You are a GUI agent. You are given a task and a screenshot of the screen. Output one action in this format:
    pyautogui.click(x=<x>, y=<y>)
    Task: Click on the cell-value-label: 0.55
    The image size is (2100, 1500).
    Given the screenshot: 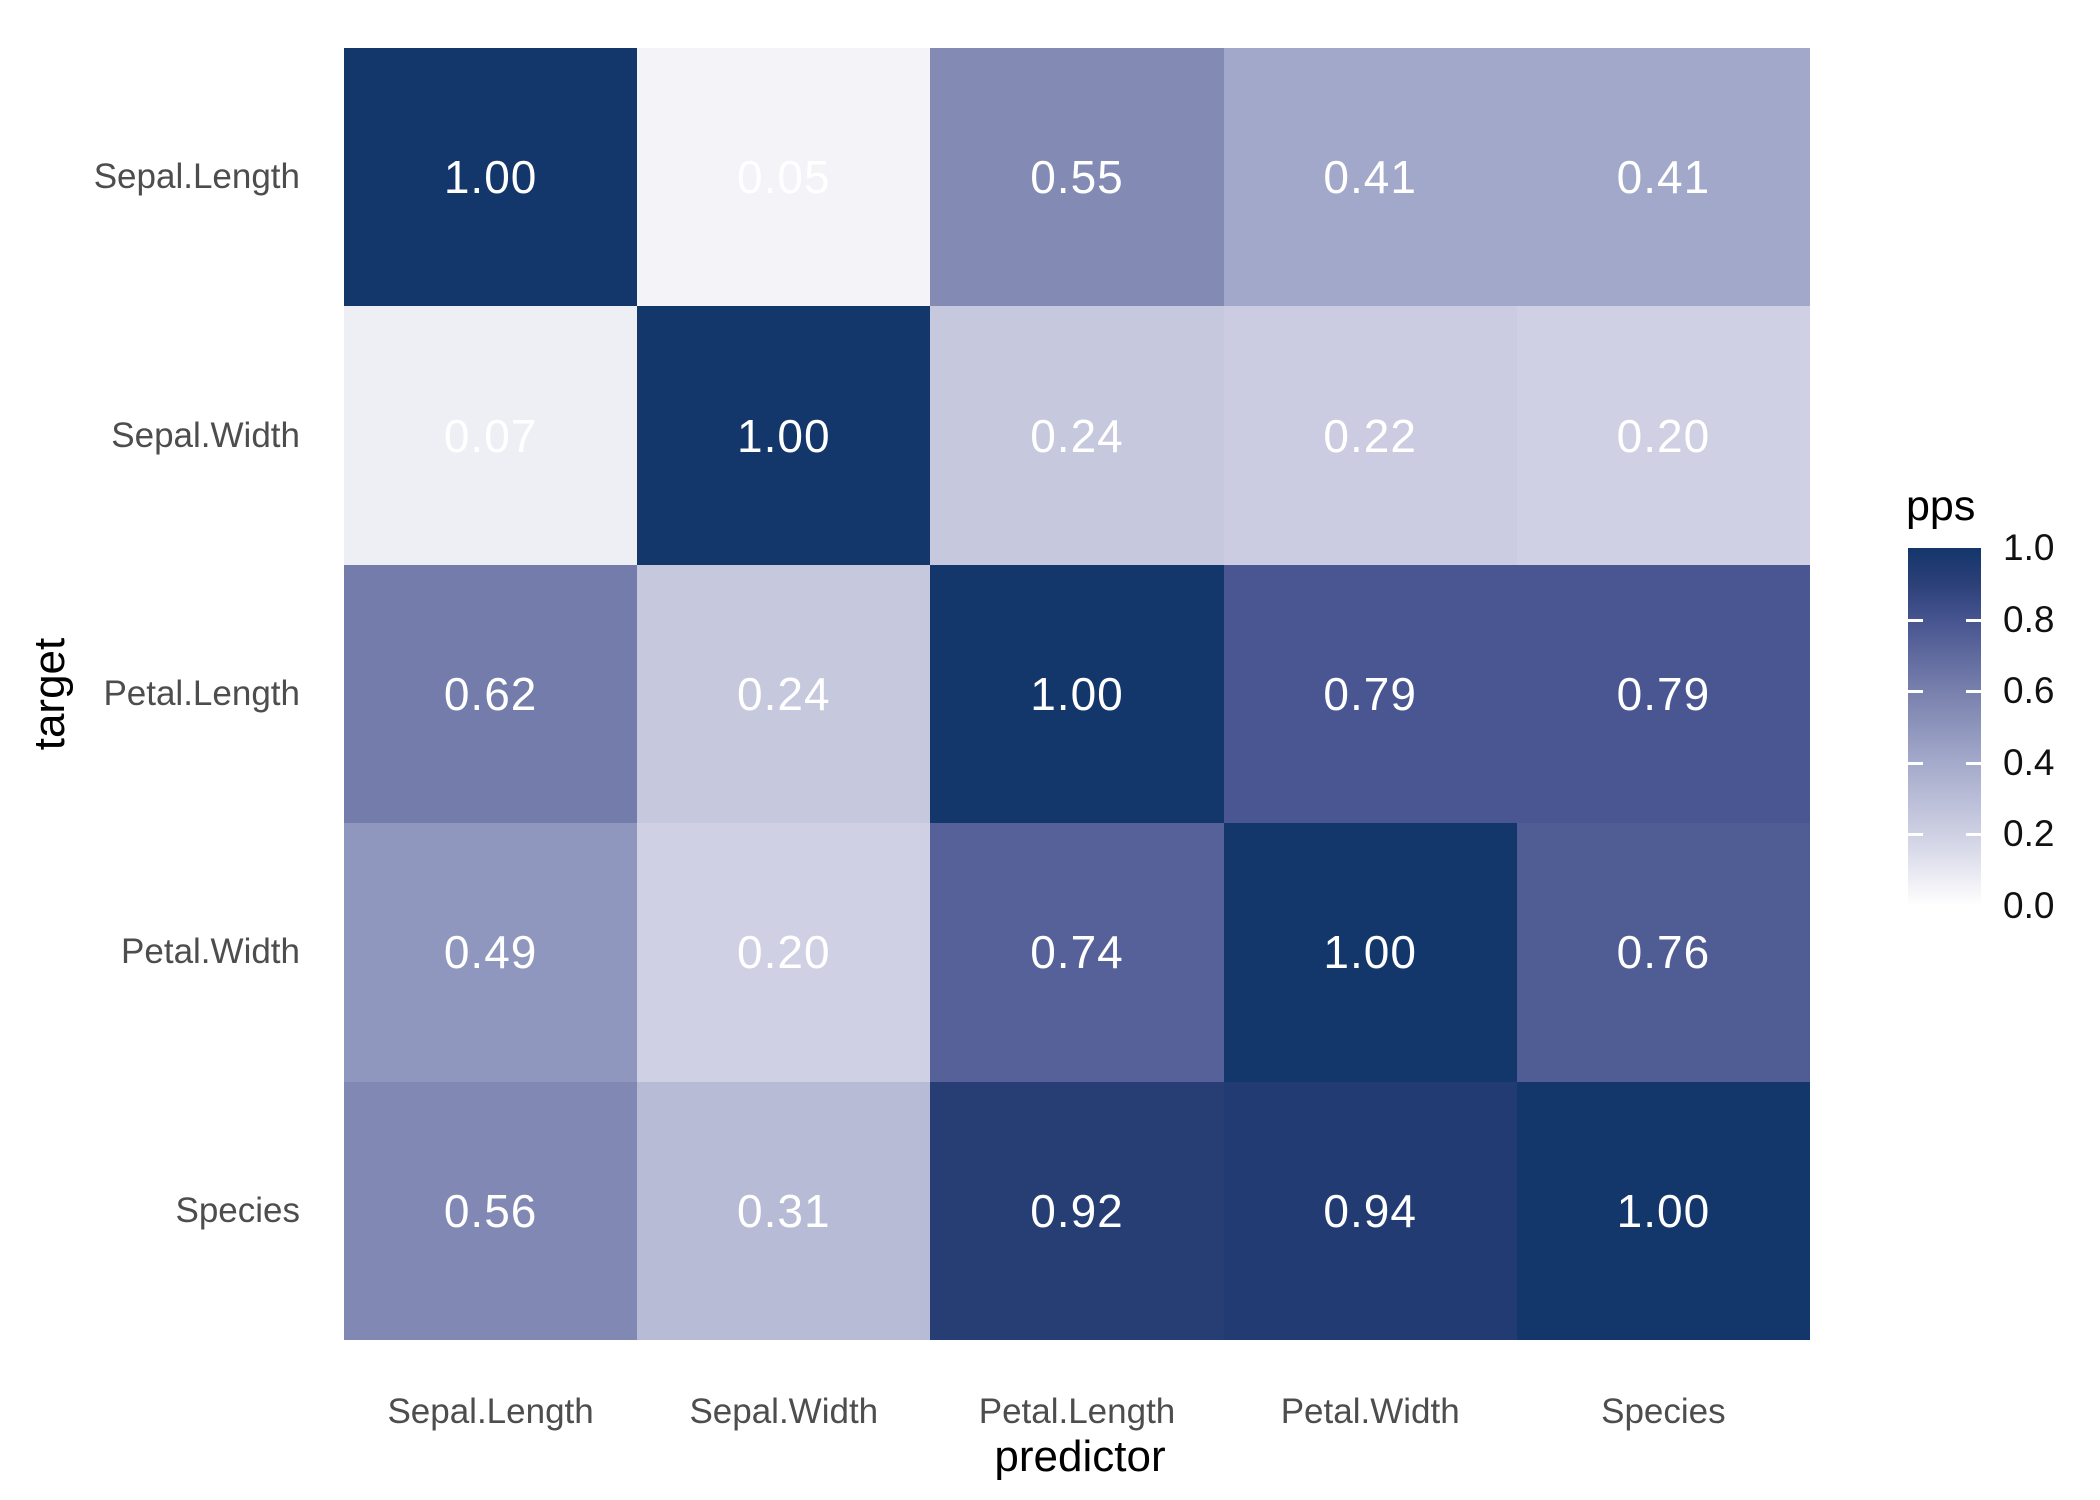 What is the action you would take?
    pyautogui.click(x=1077, y=177)
    